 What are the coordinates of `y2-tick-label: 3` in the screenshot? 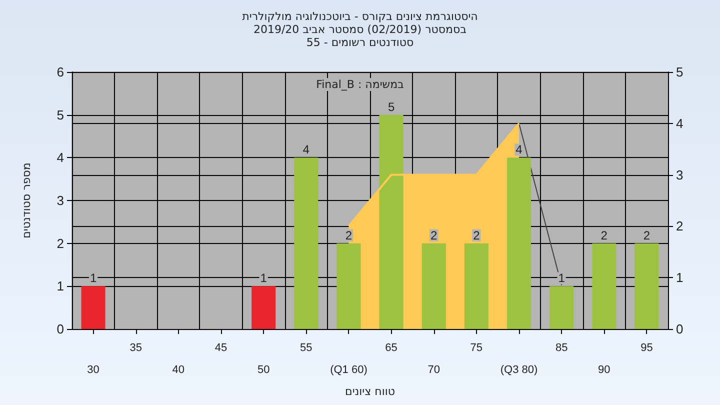 It's located at (680, 174).